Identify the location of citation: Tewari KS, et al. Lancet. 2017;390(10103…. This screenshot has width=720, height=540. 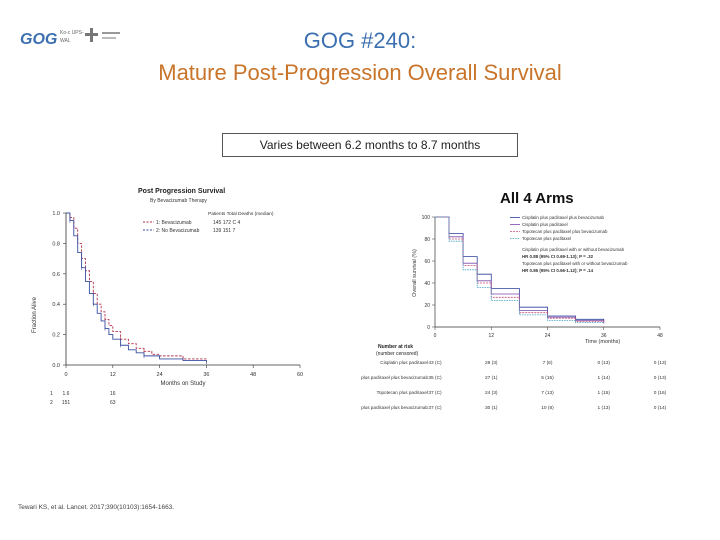
(96, 507).